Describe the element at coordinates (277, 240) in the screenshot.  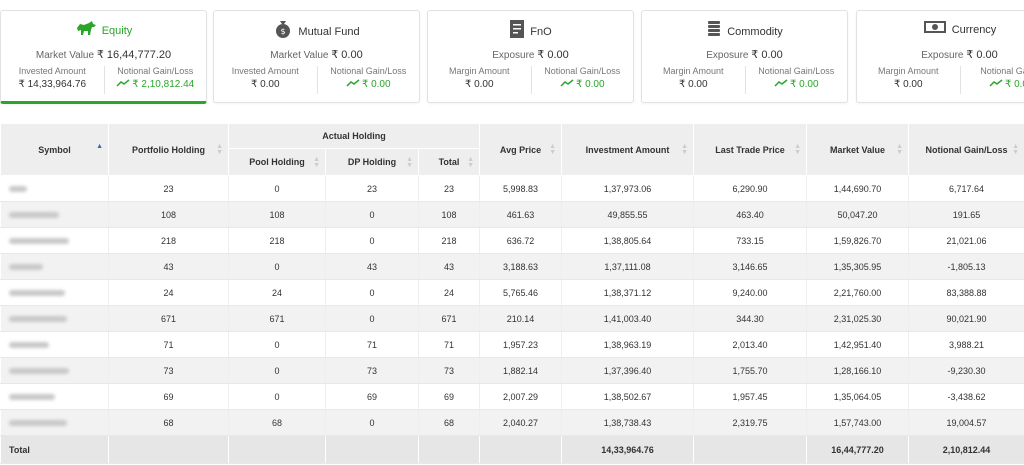
I see `table-cell: 218` at that location.